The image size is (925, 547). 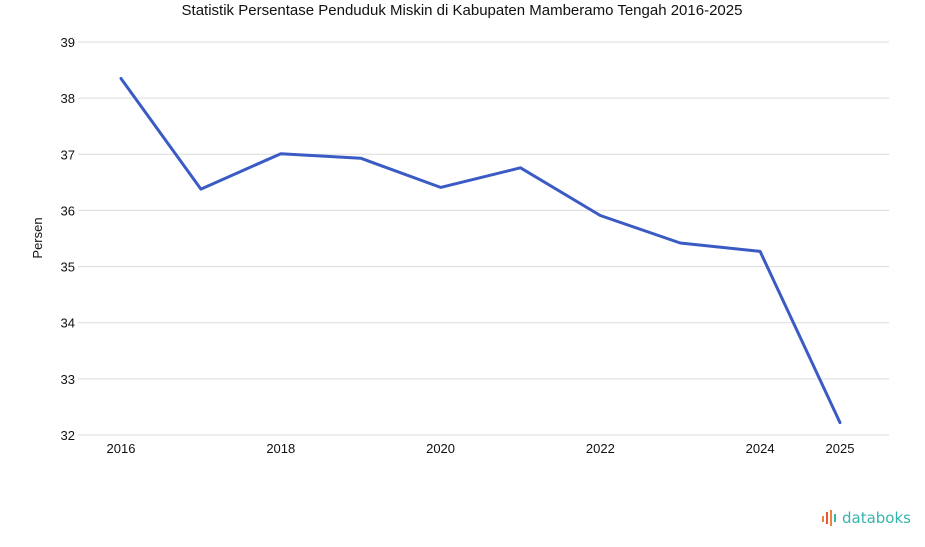 I want to click on y-tick-label: 32, so click(x=68, y=435).